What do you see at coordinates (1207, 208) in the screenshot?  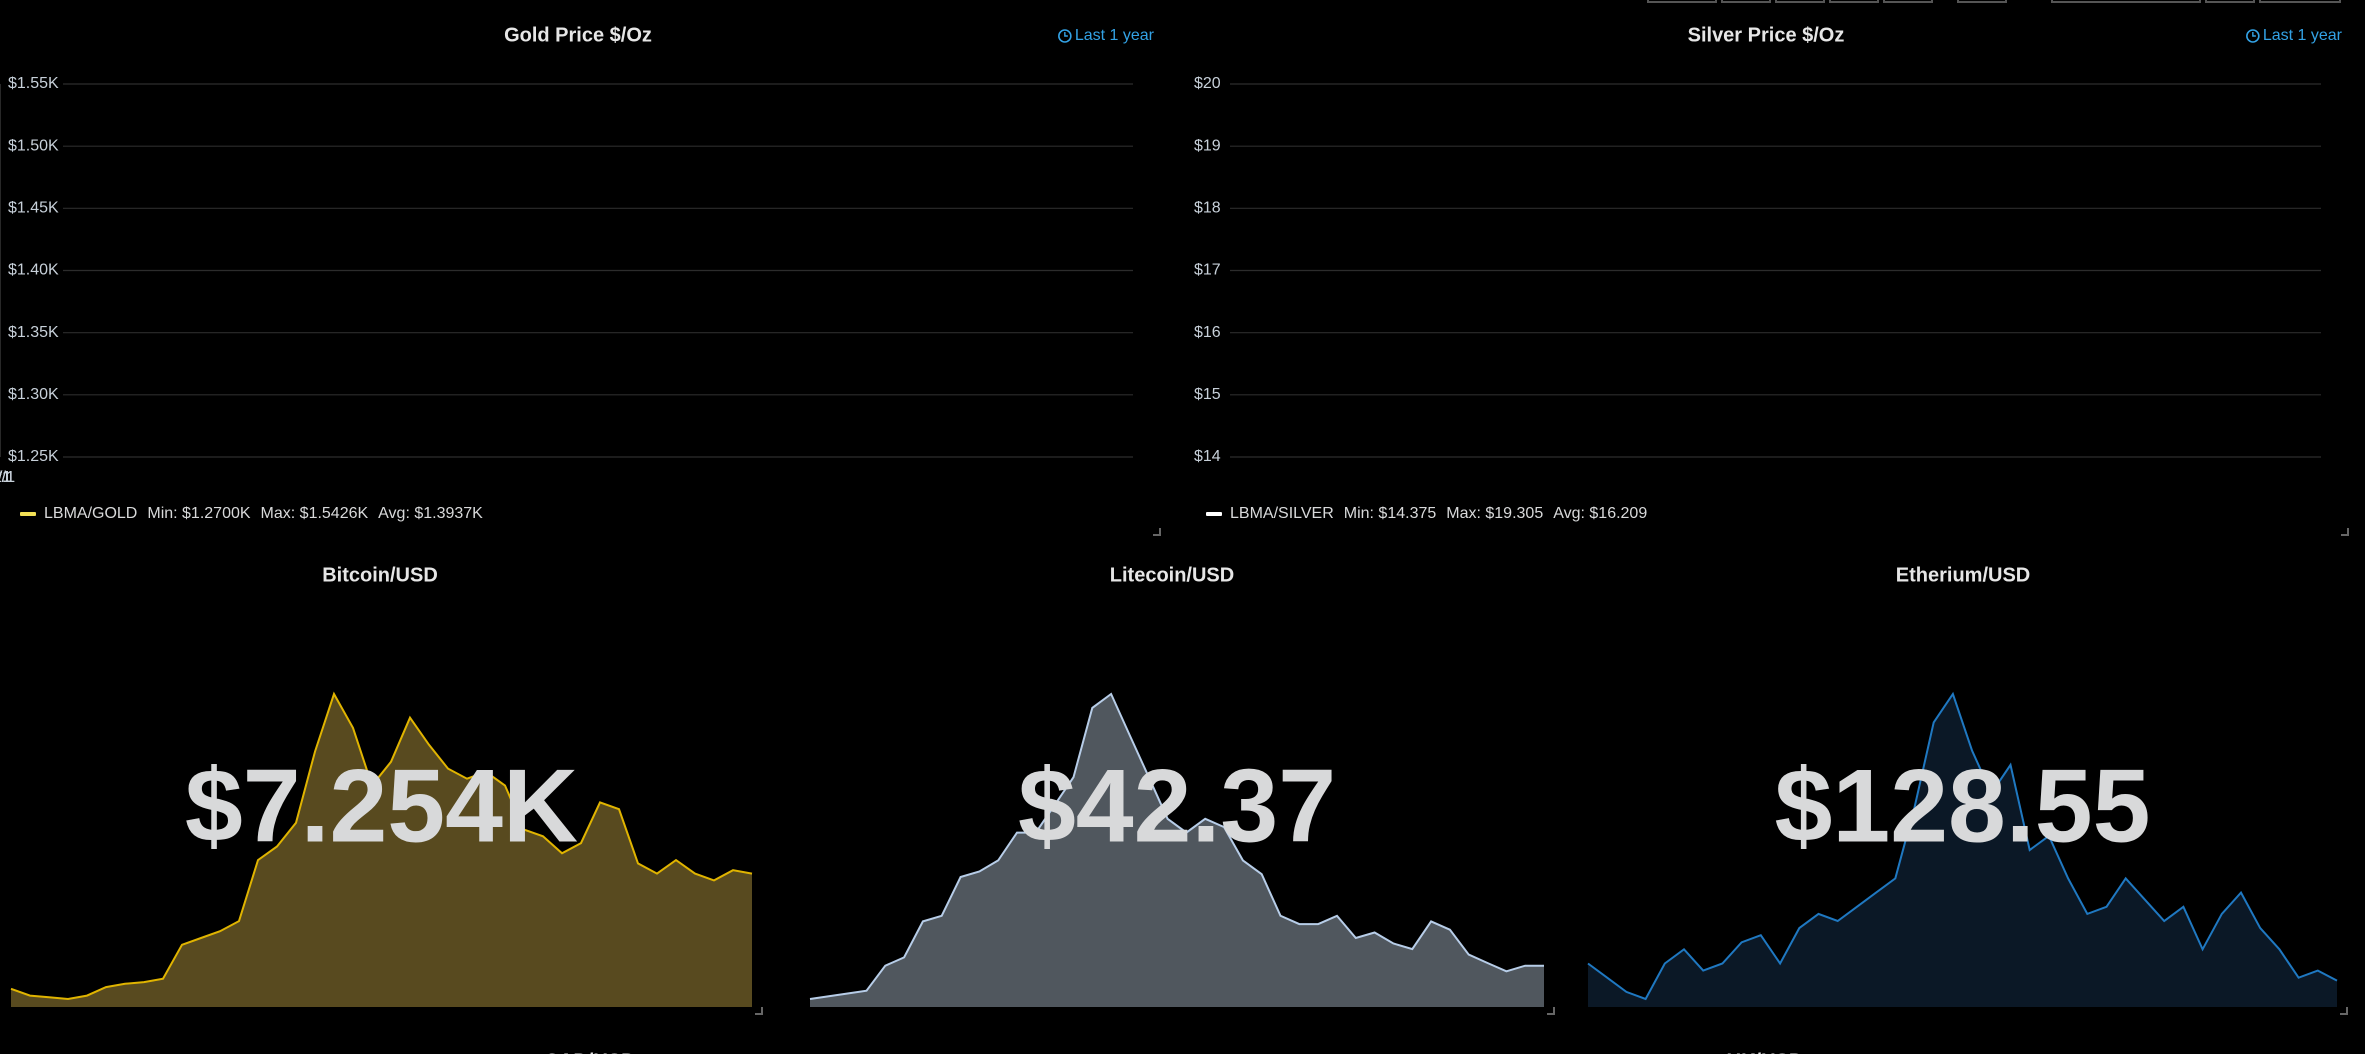 I see `y-tick-label: $18` at bounding box center [1207, 208].